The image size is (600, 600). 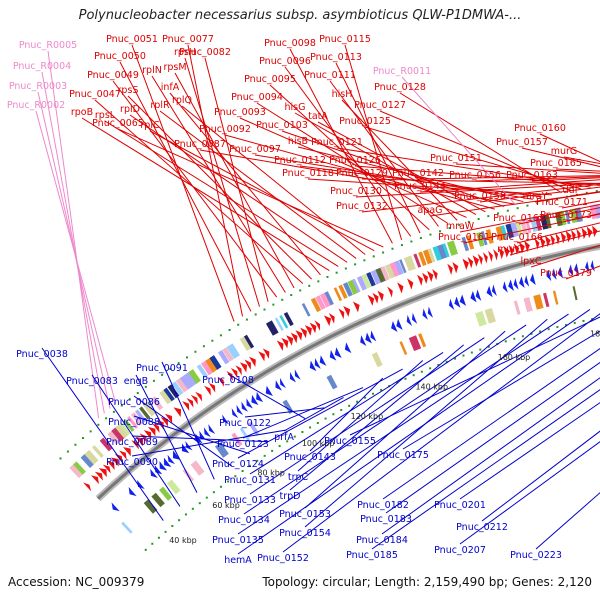 What do you see at coordinates (362, 206) in the screenshot?
I see `forward-gene-label: Pnuc_0132` at bounding box center [362, 206].